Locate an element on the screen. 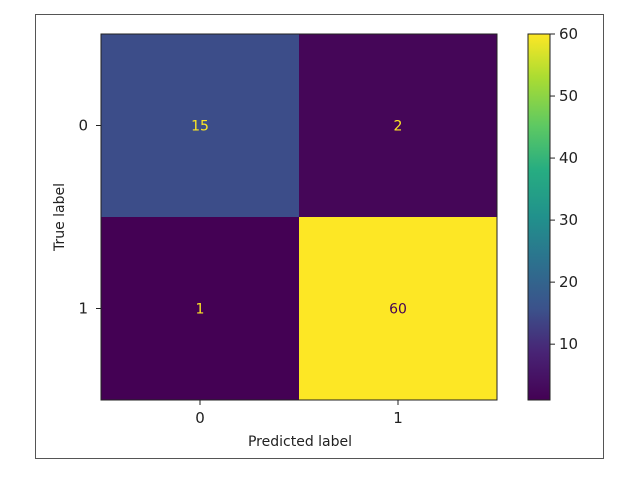 This screenshot has width=640, height=480. colorbar-tick-label-2: 30 is located at coordinates (568, 220).